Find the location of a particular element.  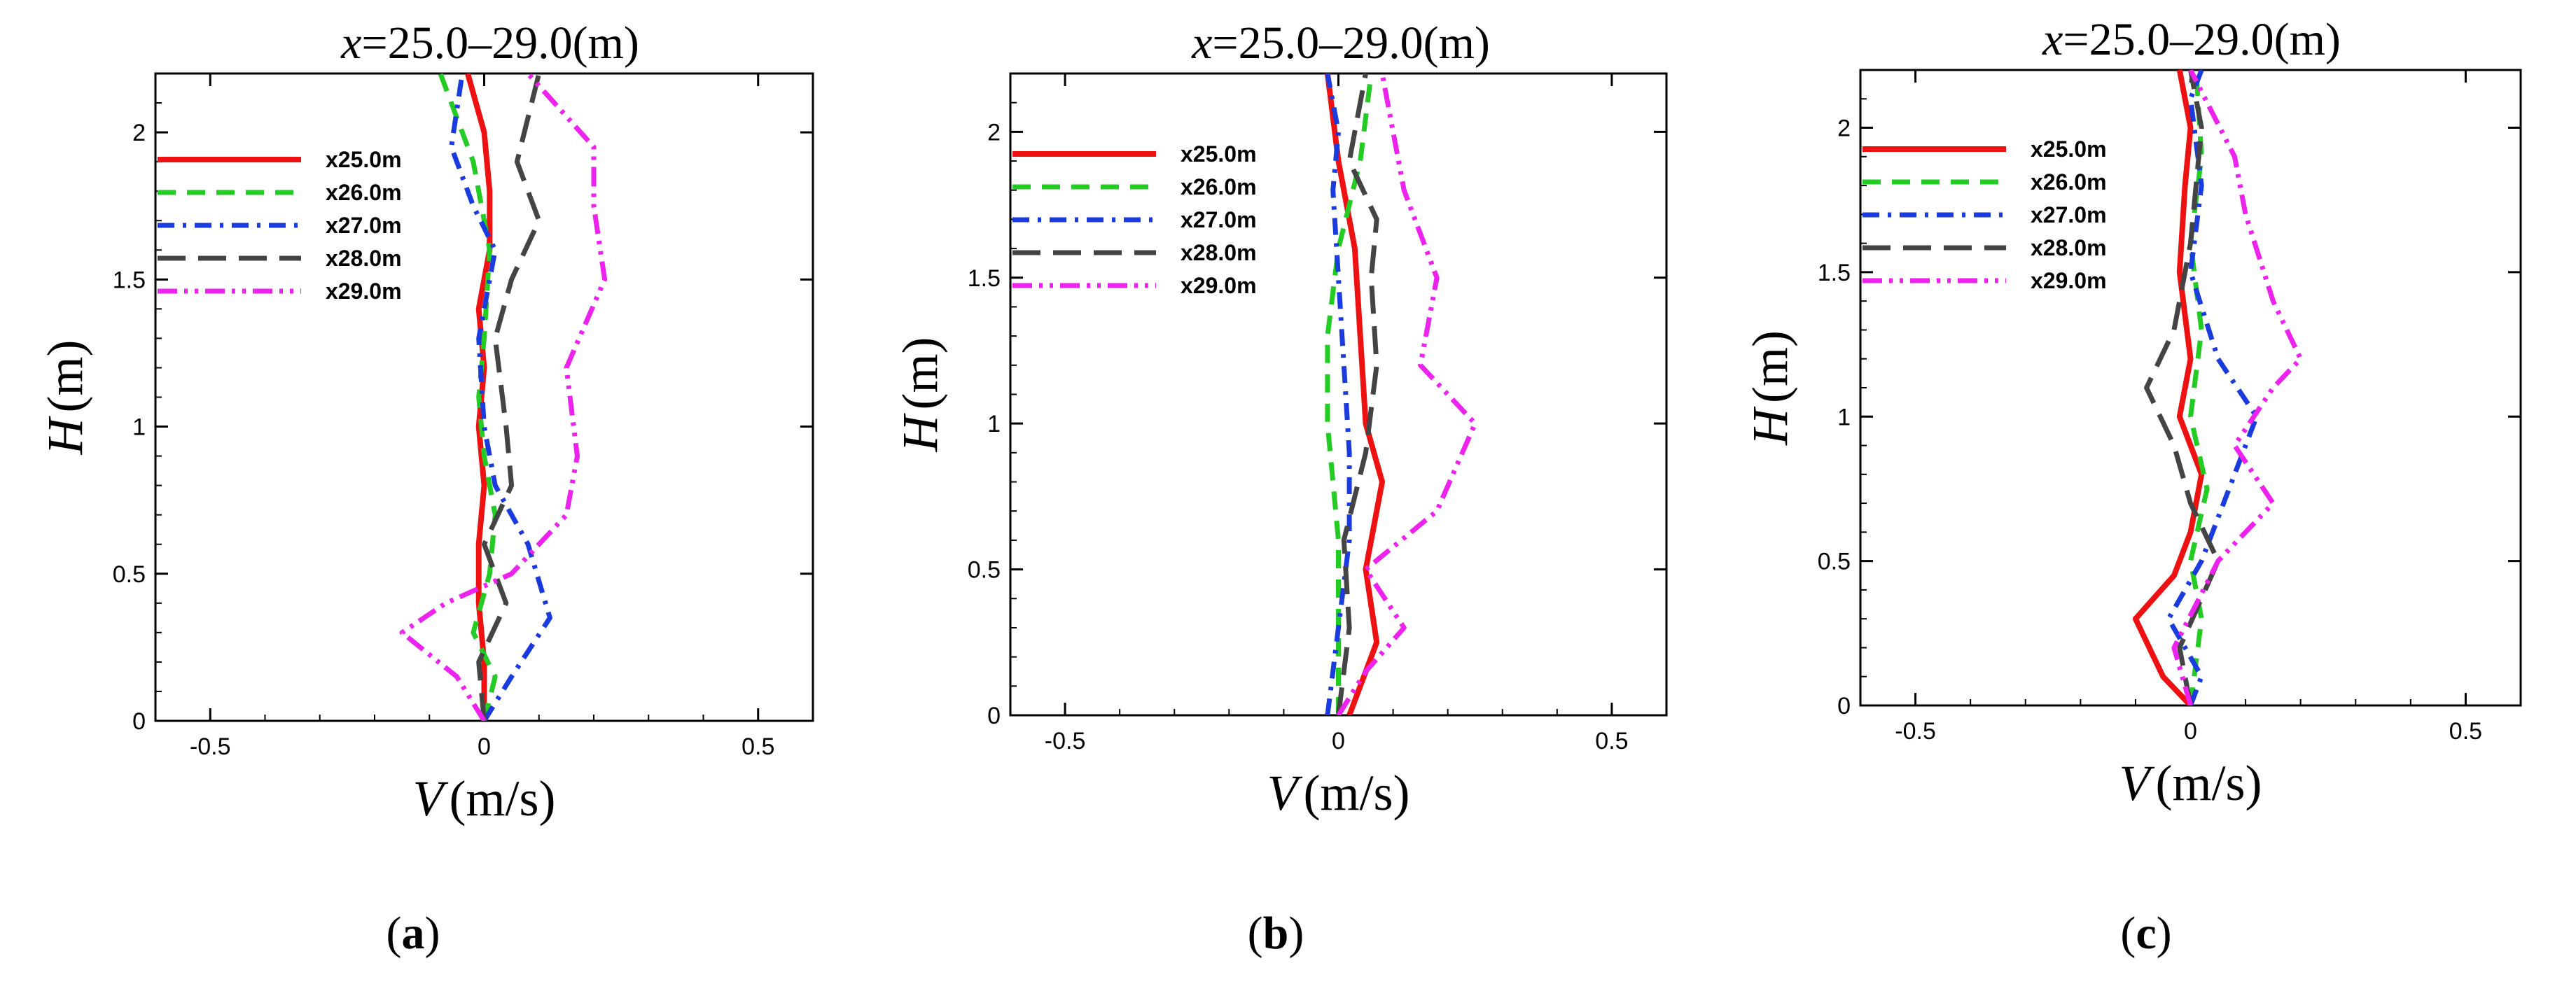

panel-label: (c) is located at coordinates (2145, 934).